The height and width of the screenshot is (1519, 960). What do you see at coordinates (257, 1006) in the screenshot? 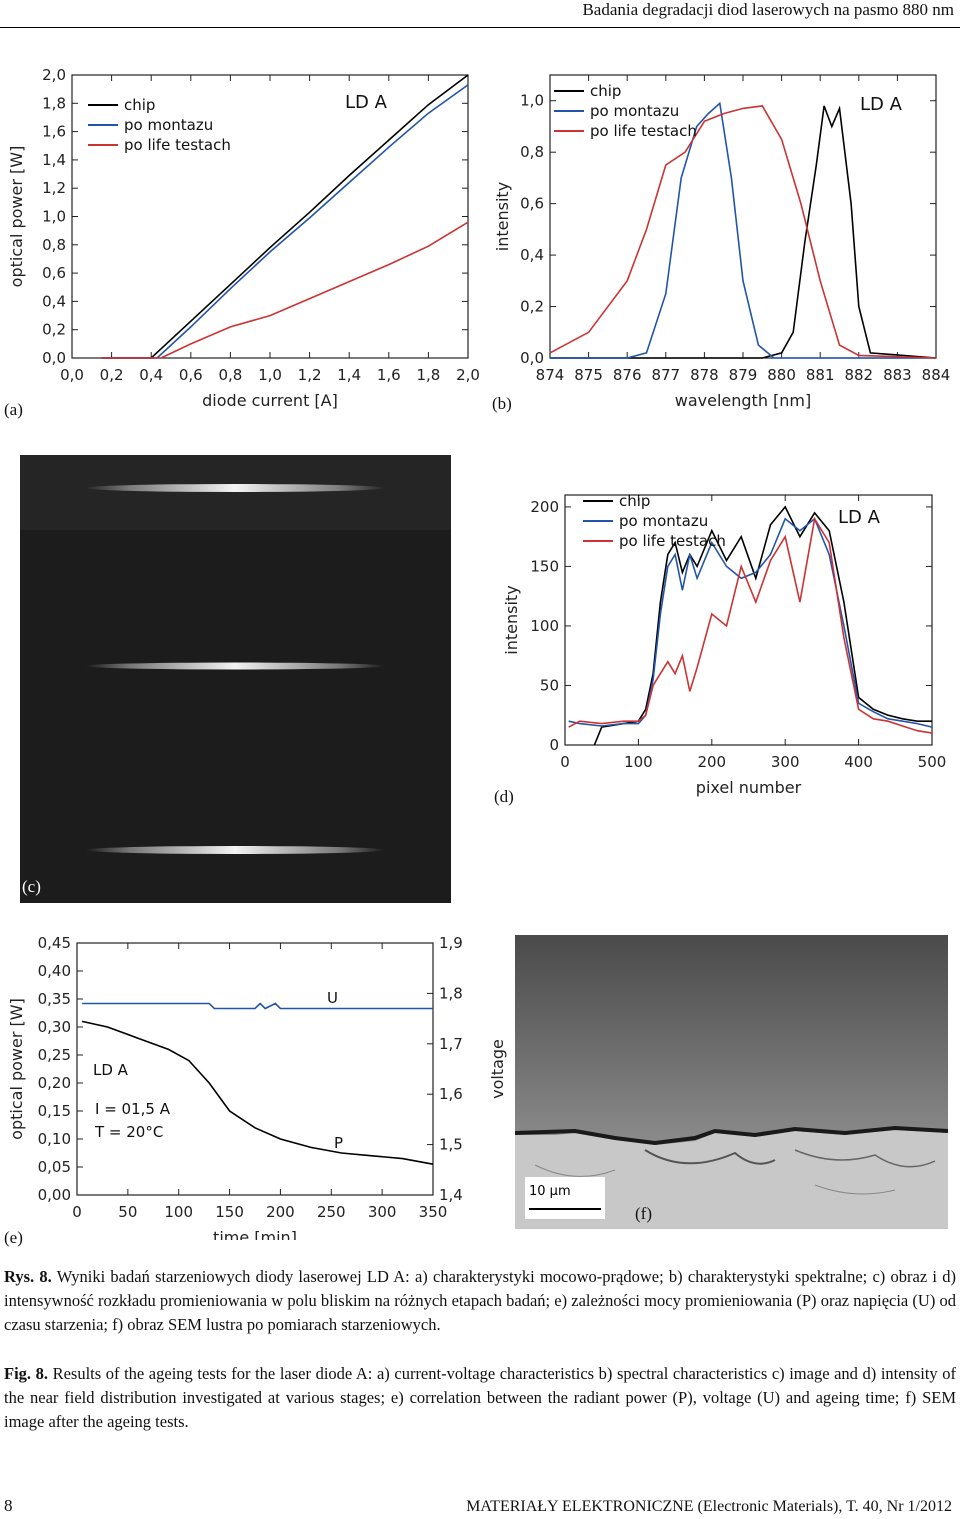
I see `series-U` at bounding box center [257, 1006].